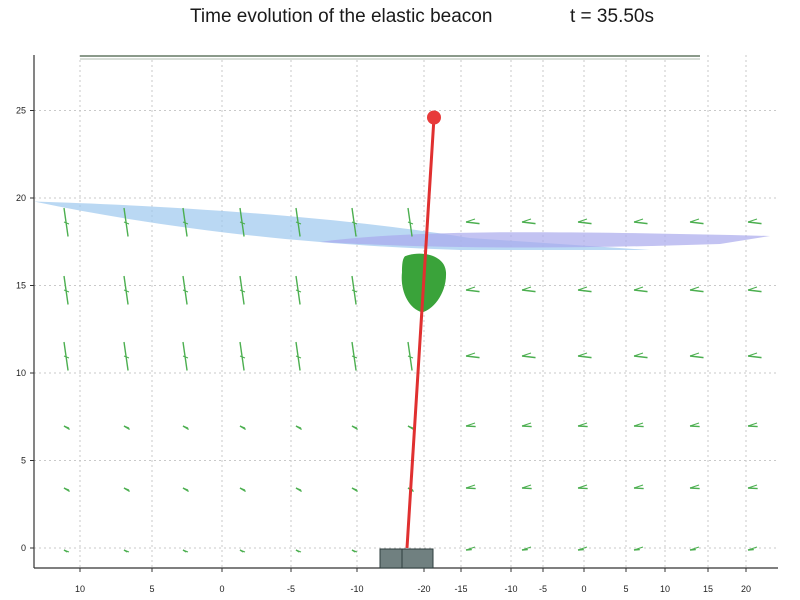  What do you see at coordinates (612, 16) in the screenshot?
I see `time-label: t = 35.50s` at bounding box center [612, 16].